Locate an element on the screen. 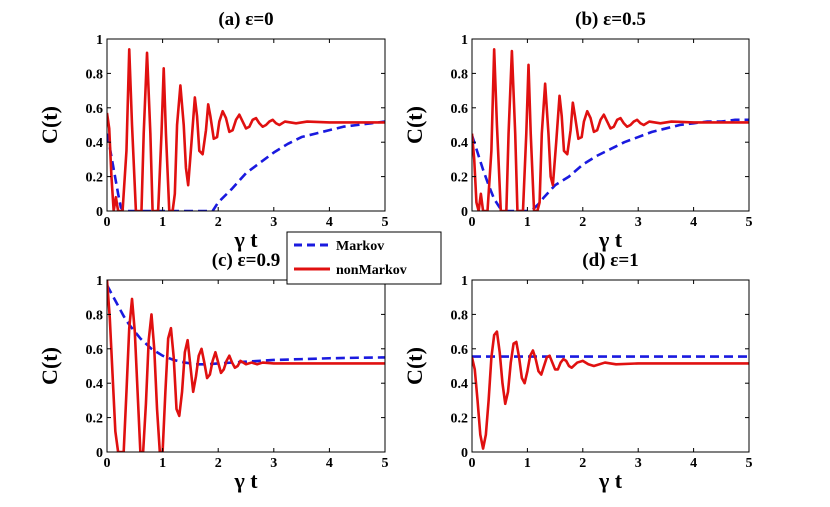 The width and height of the screenshot is (830, 507). legend: Markov nonMarkov is located at coordinates (364, 258).